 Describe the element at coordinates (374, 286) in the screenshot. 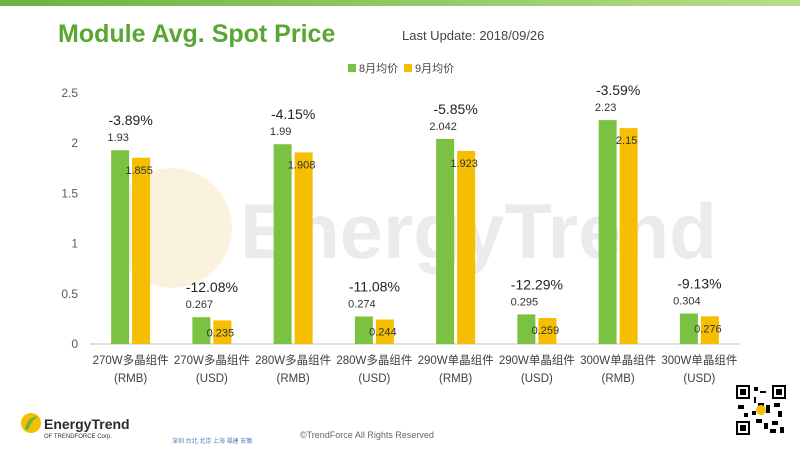

I see `change-label: -11.08%` at that location.